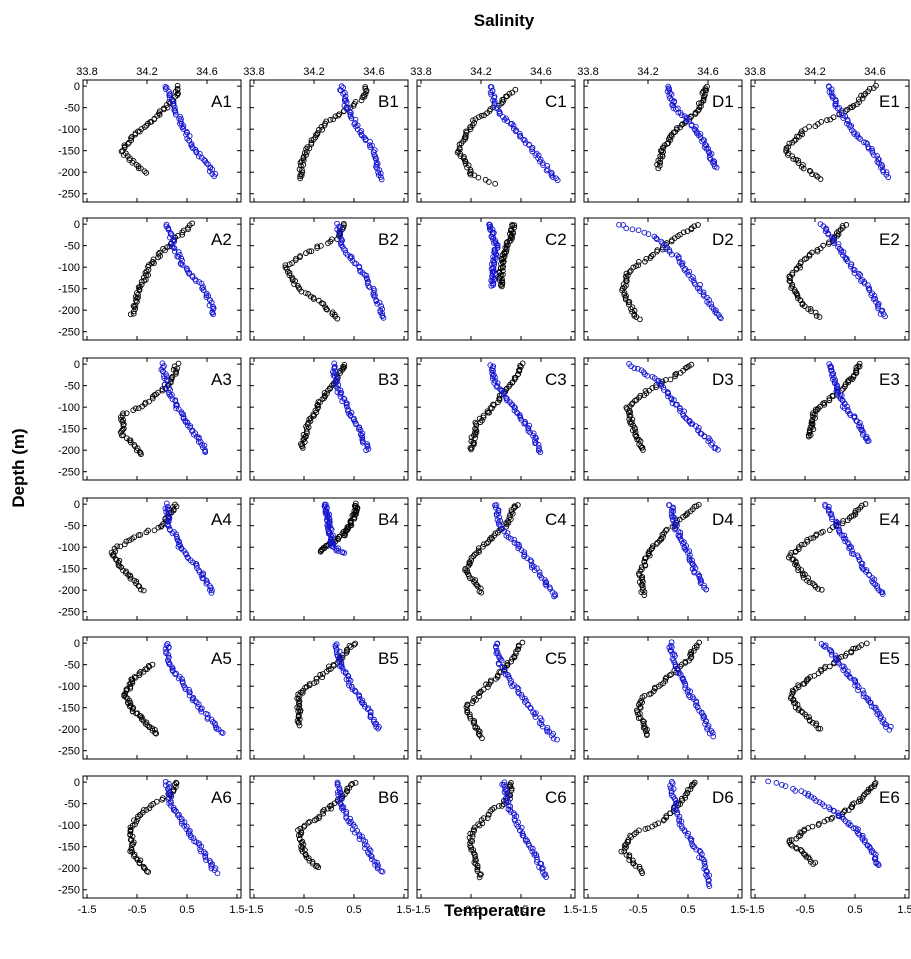 The width and height of the screenshot is (911, 959). What do you see at coordinates (556, 239) in the screenshot?
I see `panel-label: C2` at bounding box center [556, 239].